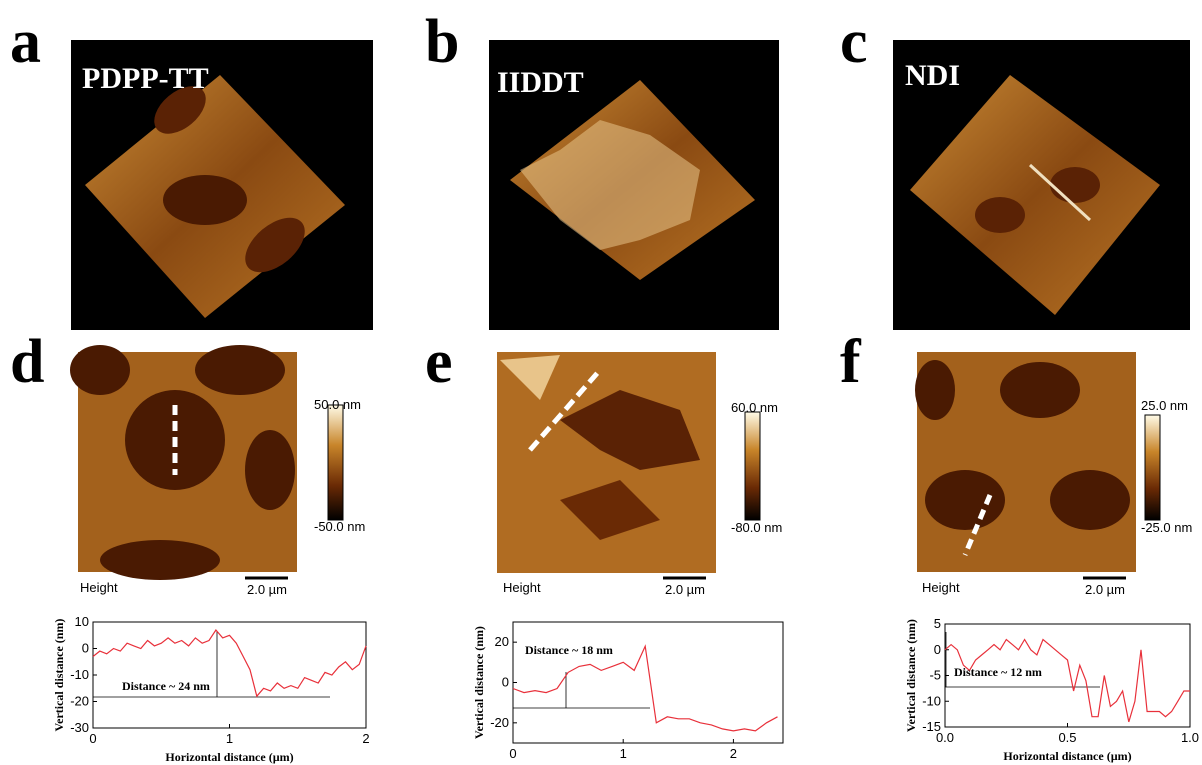 The image size is (1202, 765). I want to click on material-label: NDI, so click(932, 75).